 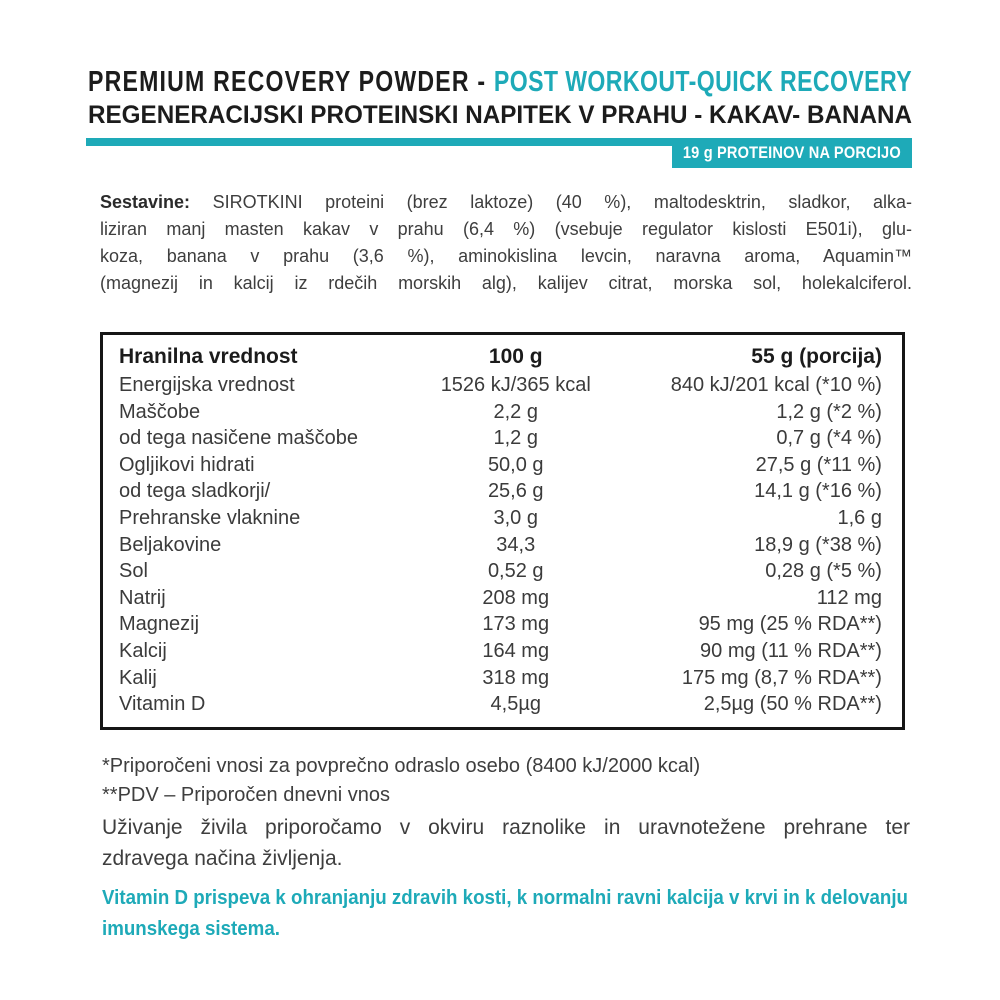 I want to click on table-cell: 840 kJ/201 kcal (*10 %), so click(x=776, y=385).